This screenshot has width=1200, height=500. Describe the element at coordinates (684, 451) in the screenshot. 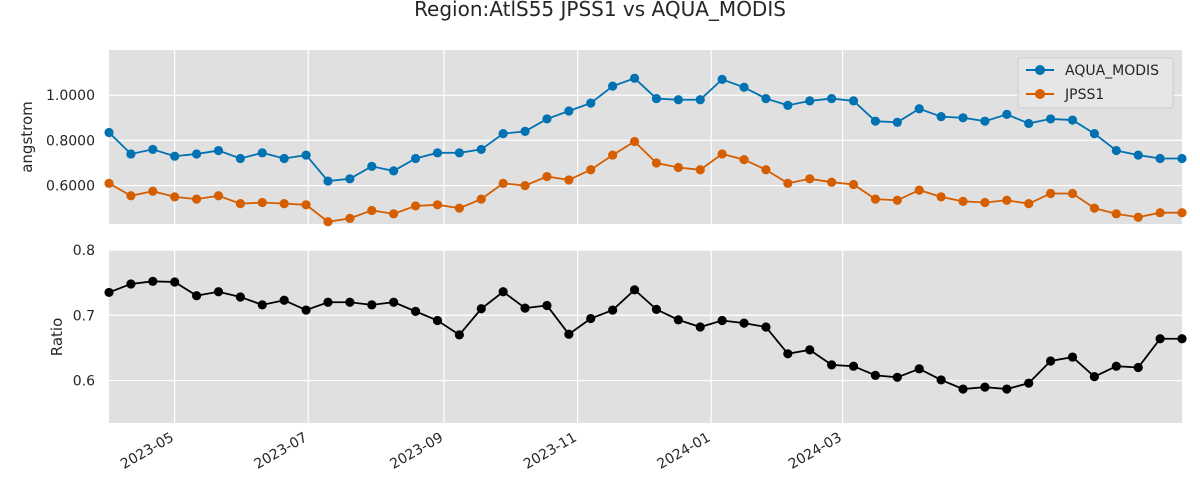

I see `x-tick-label: 2024-01` at that location.